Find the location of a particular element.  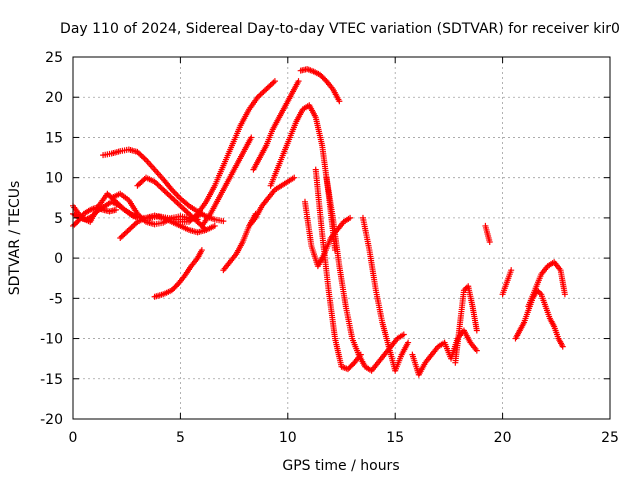

series-arc23 is located at coordinates (507, 282).